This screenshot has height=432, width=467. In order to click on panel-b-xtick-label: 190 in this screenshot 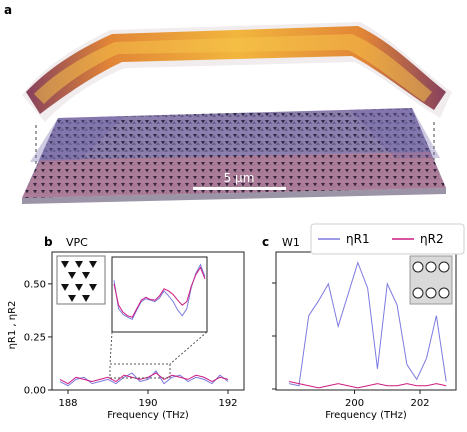, I will do `click(147, 403)`.